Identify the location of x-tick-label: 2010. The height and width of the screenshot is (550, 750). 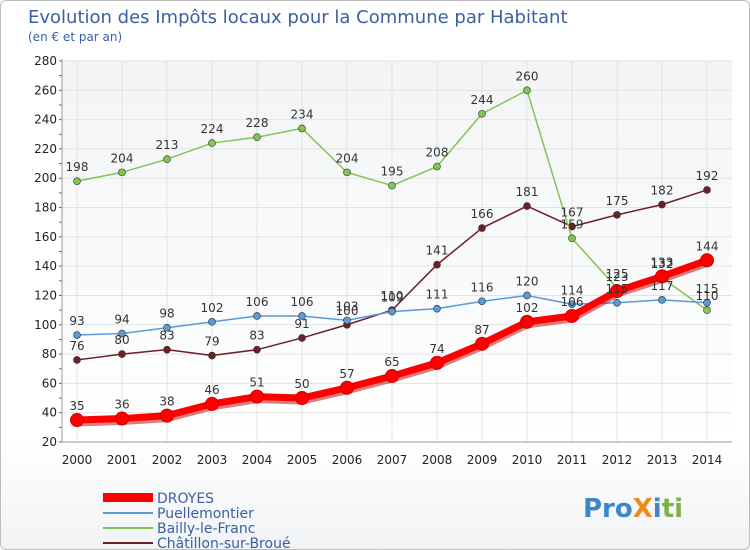
(527, 460).